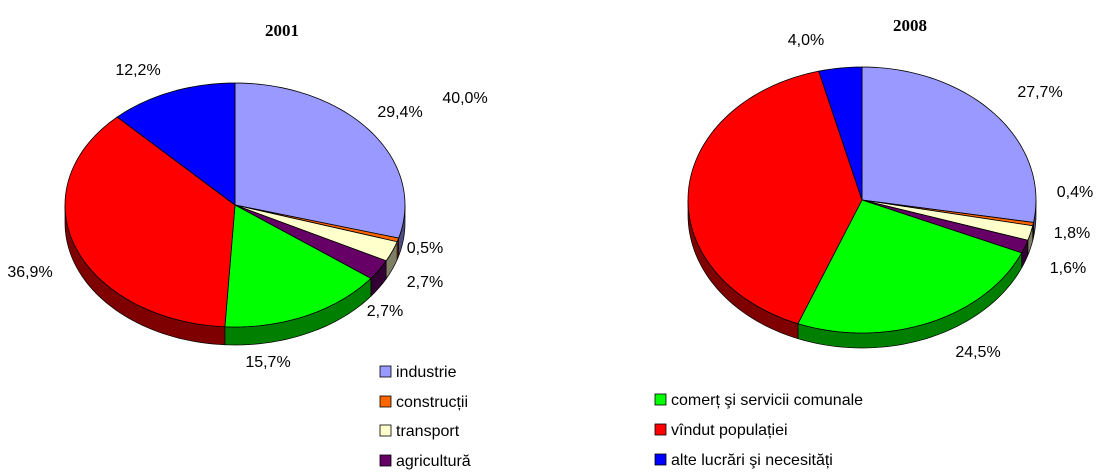  What do you see at coordinates (426, 372) in the screenshot?
I see `legend-label: industrie` at bounding box center [426, 372].